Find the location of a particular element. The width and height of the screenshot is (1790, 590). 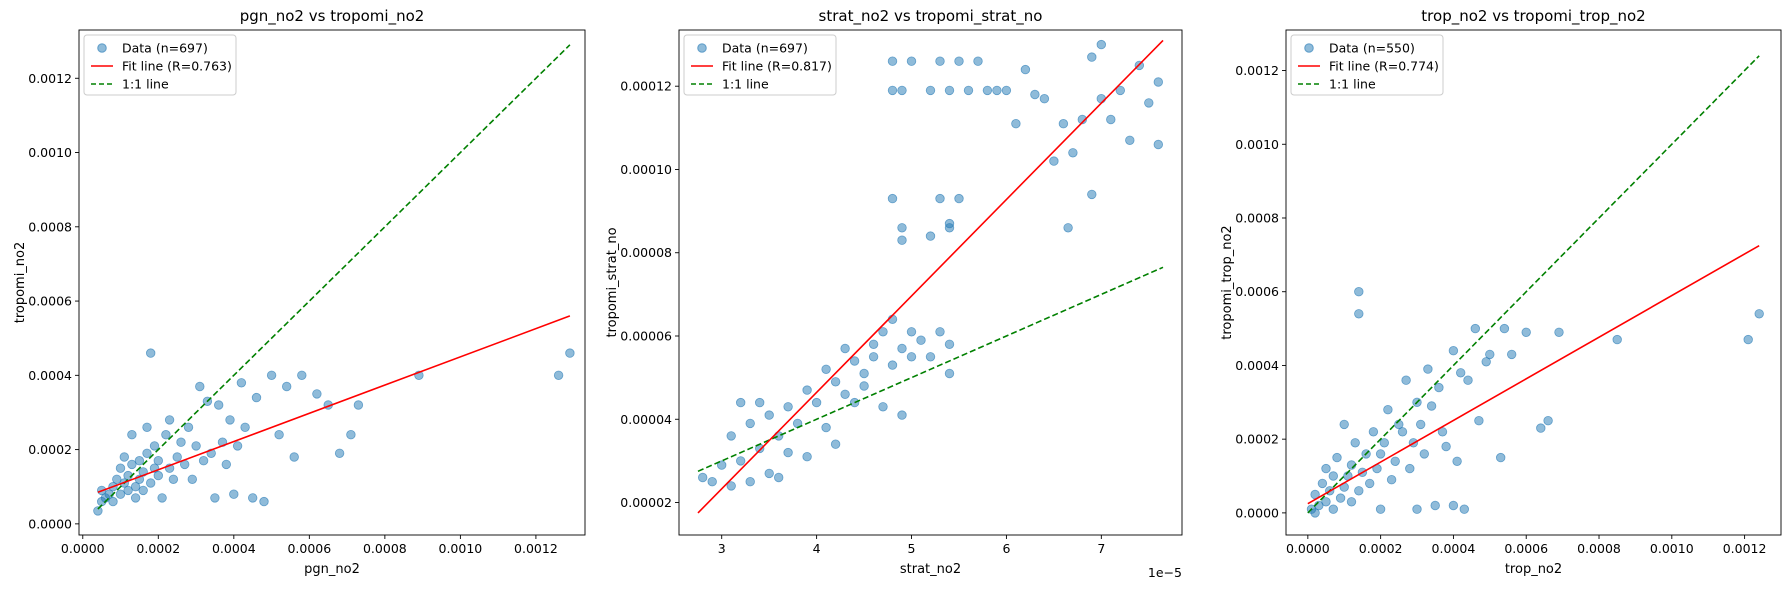

x-tick-label: 7 is located at coordinates (1101, 548).